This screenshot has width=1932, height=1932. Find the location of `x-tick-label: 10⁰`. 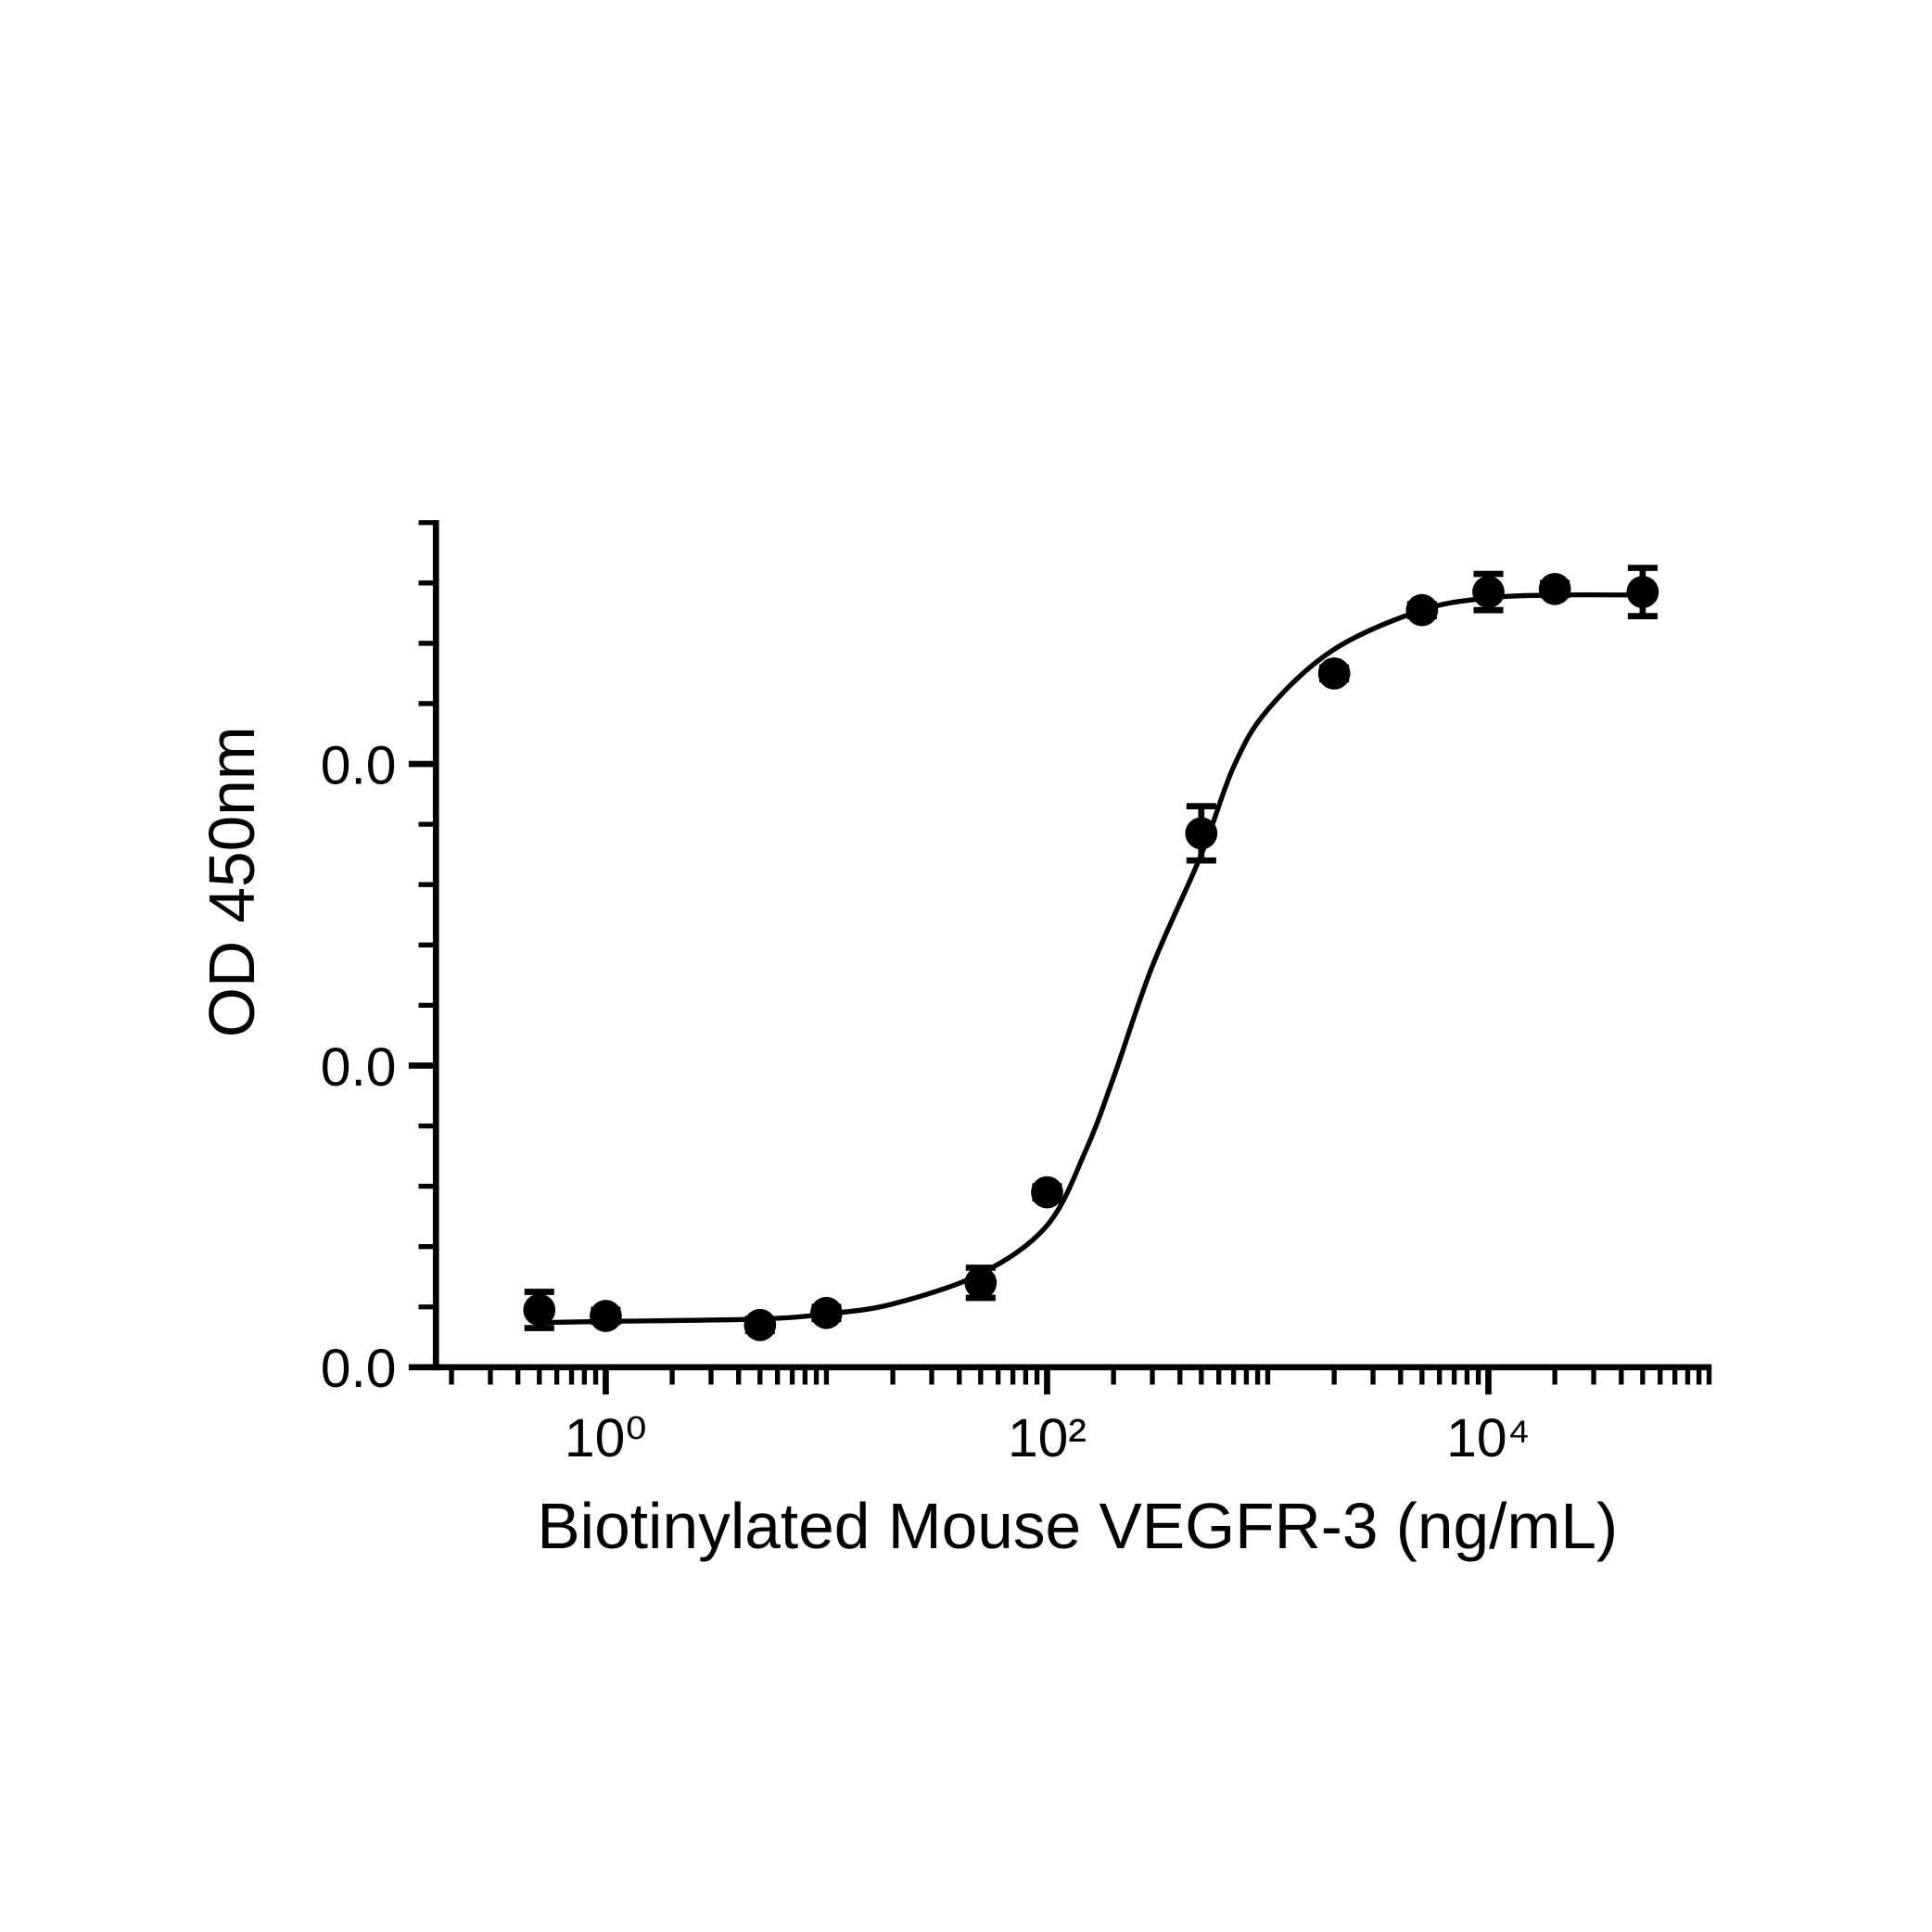

x-tick-label: 10⁰ is located at coordinates (606, 1438).